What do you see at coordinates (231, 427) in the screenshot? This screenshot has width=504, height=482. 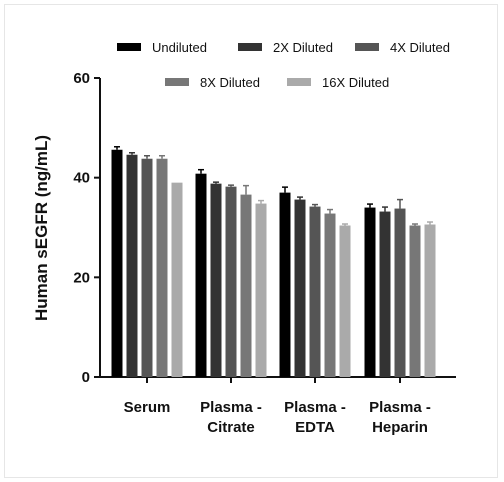 I see `x-tick-label: Citrate` at bounding box center [231, 427].